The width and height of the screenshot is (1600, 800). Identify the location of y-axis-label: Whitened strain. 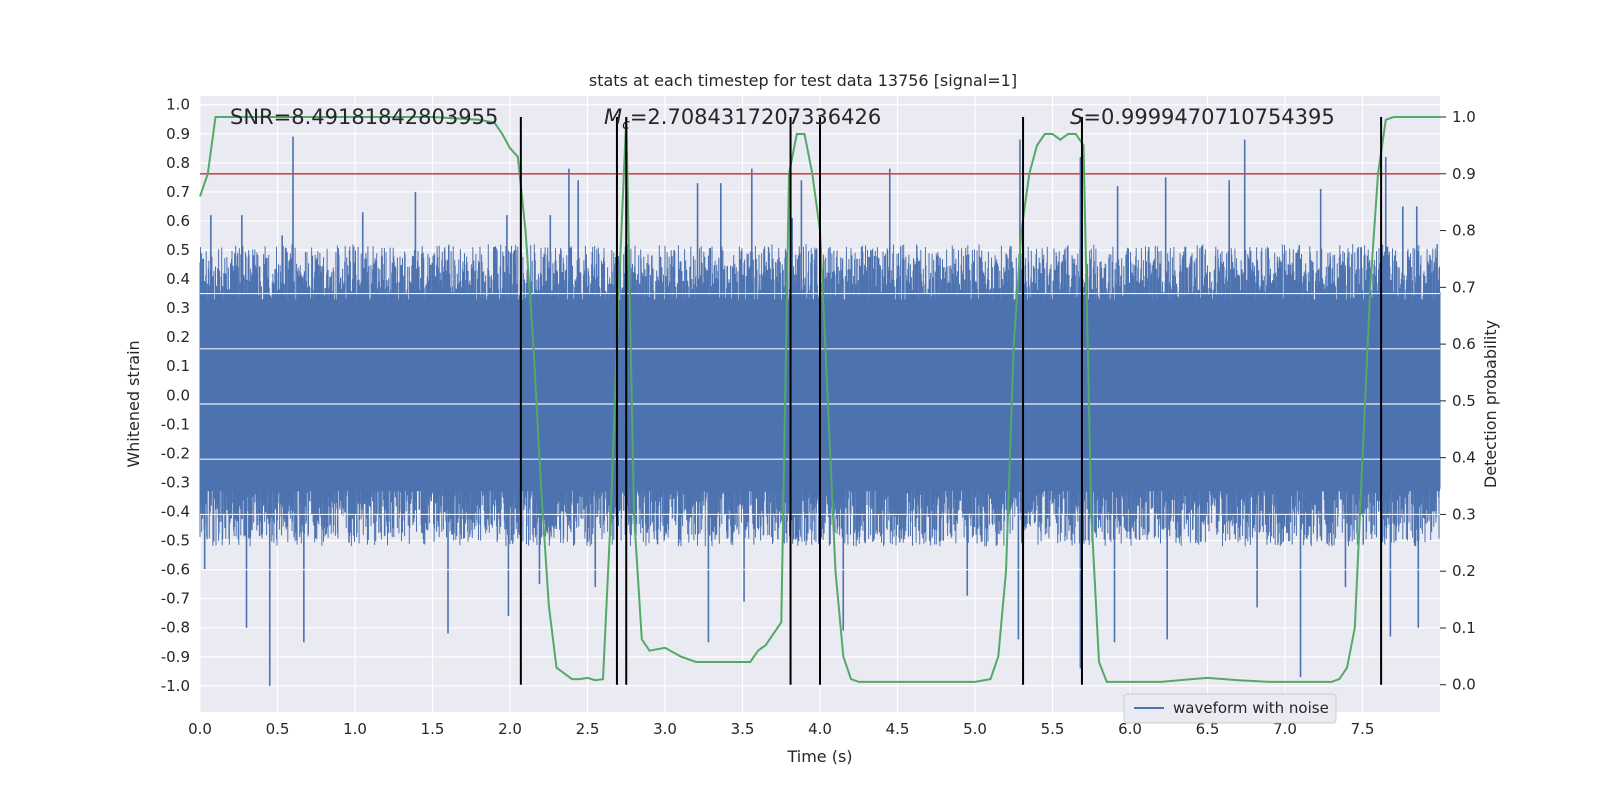
(133, 403).